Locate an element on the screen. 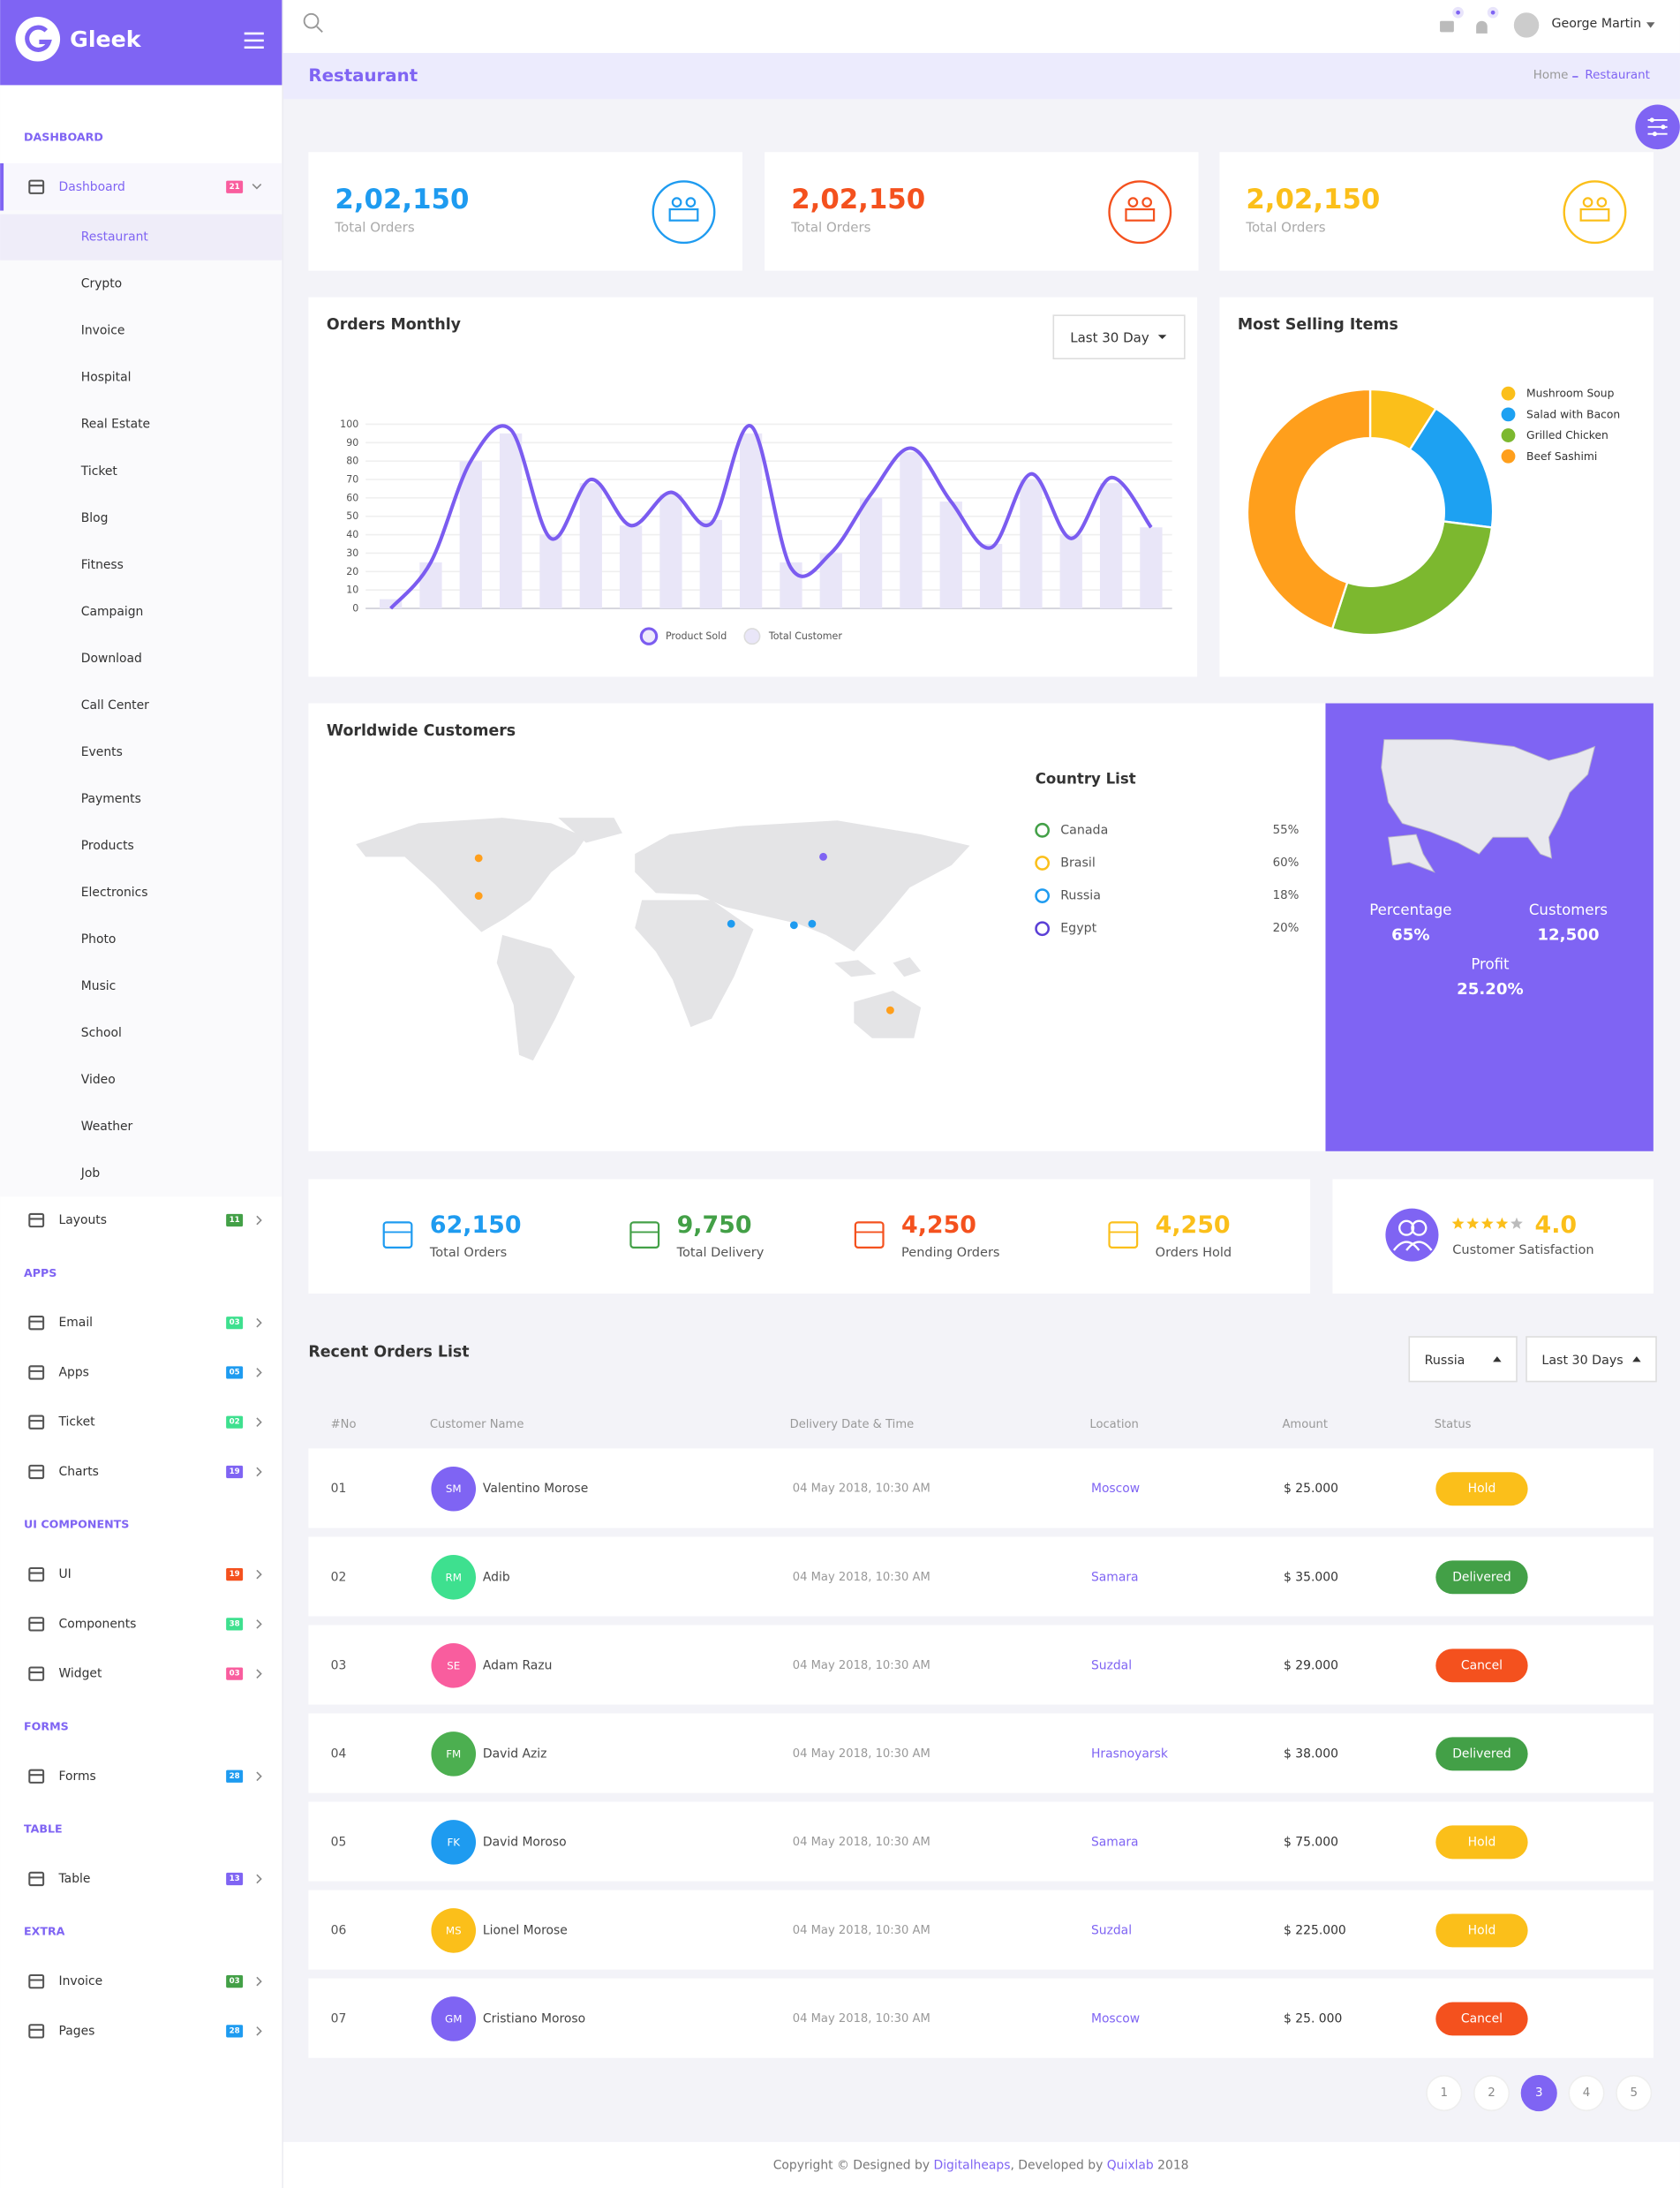  submenu-item: Blog is located at coordinates (95, 518).